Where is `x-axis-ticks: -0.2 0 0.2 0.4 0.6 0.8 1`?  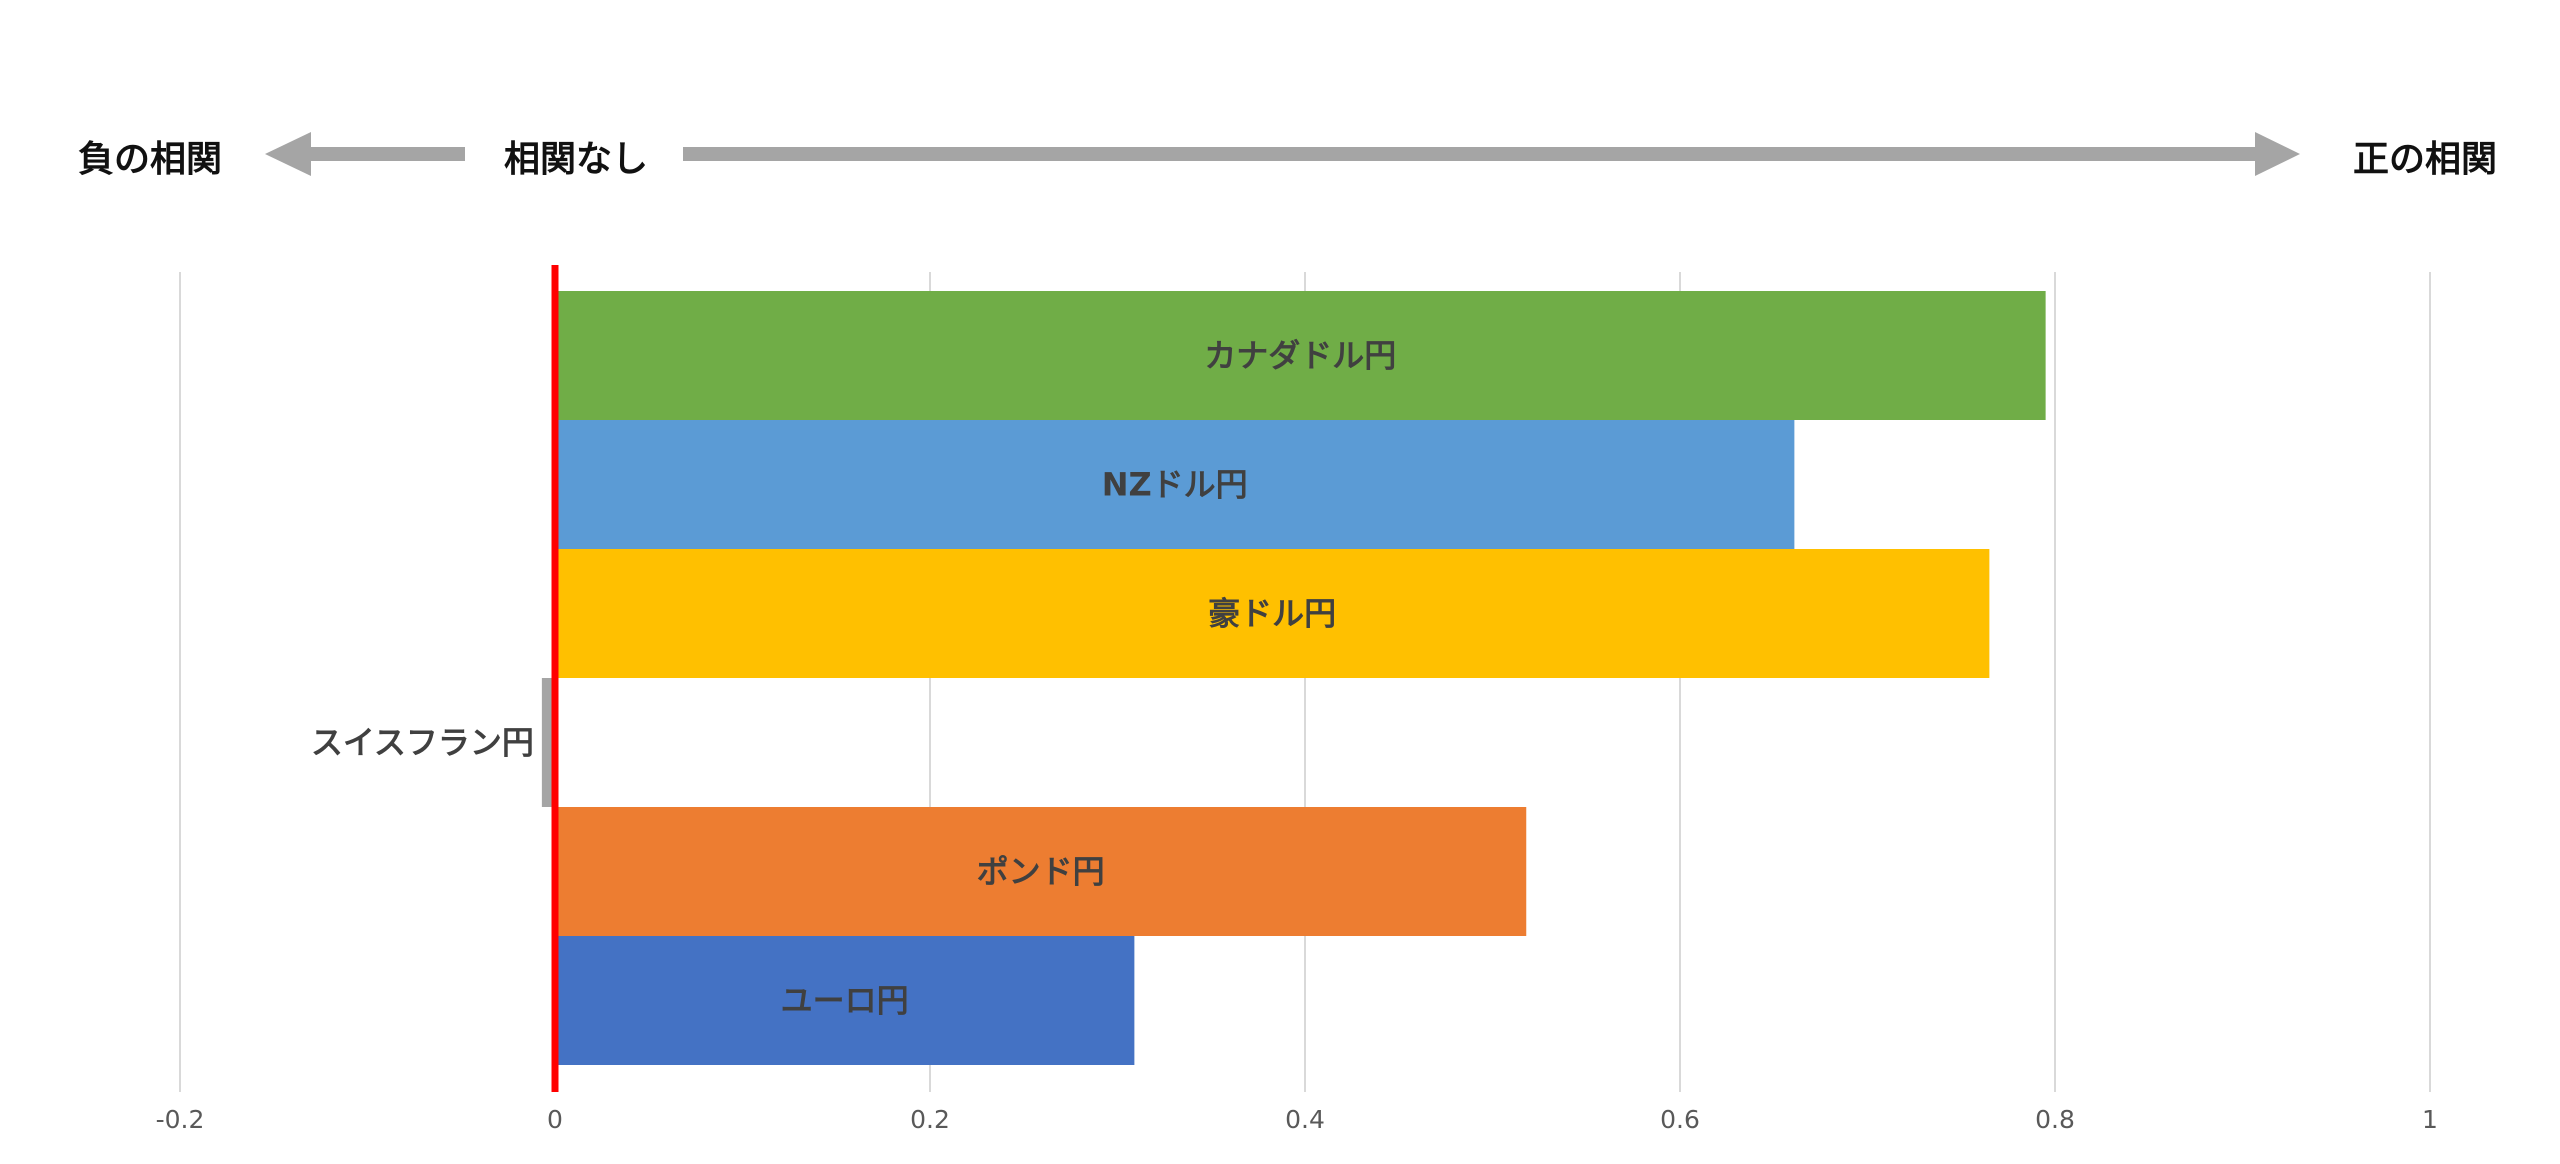
x-axis-ticks: -0.2 0 0.2 0.4 0.6 0.8 1 is located at coordinates (1297, 1119).